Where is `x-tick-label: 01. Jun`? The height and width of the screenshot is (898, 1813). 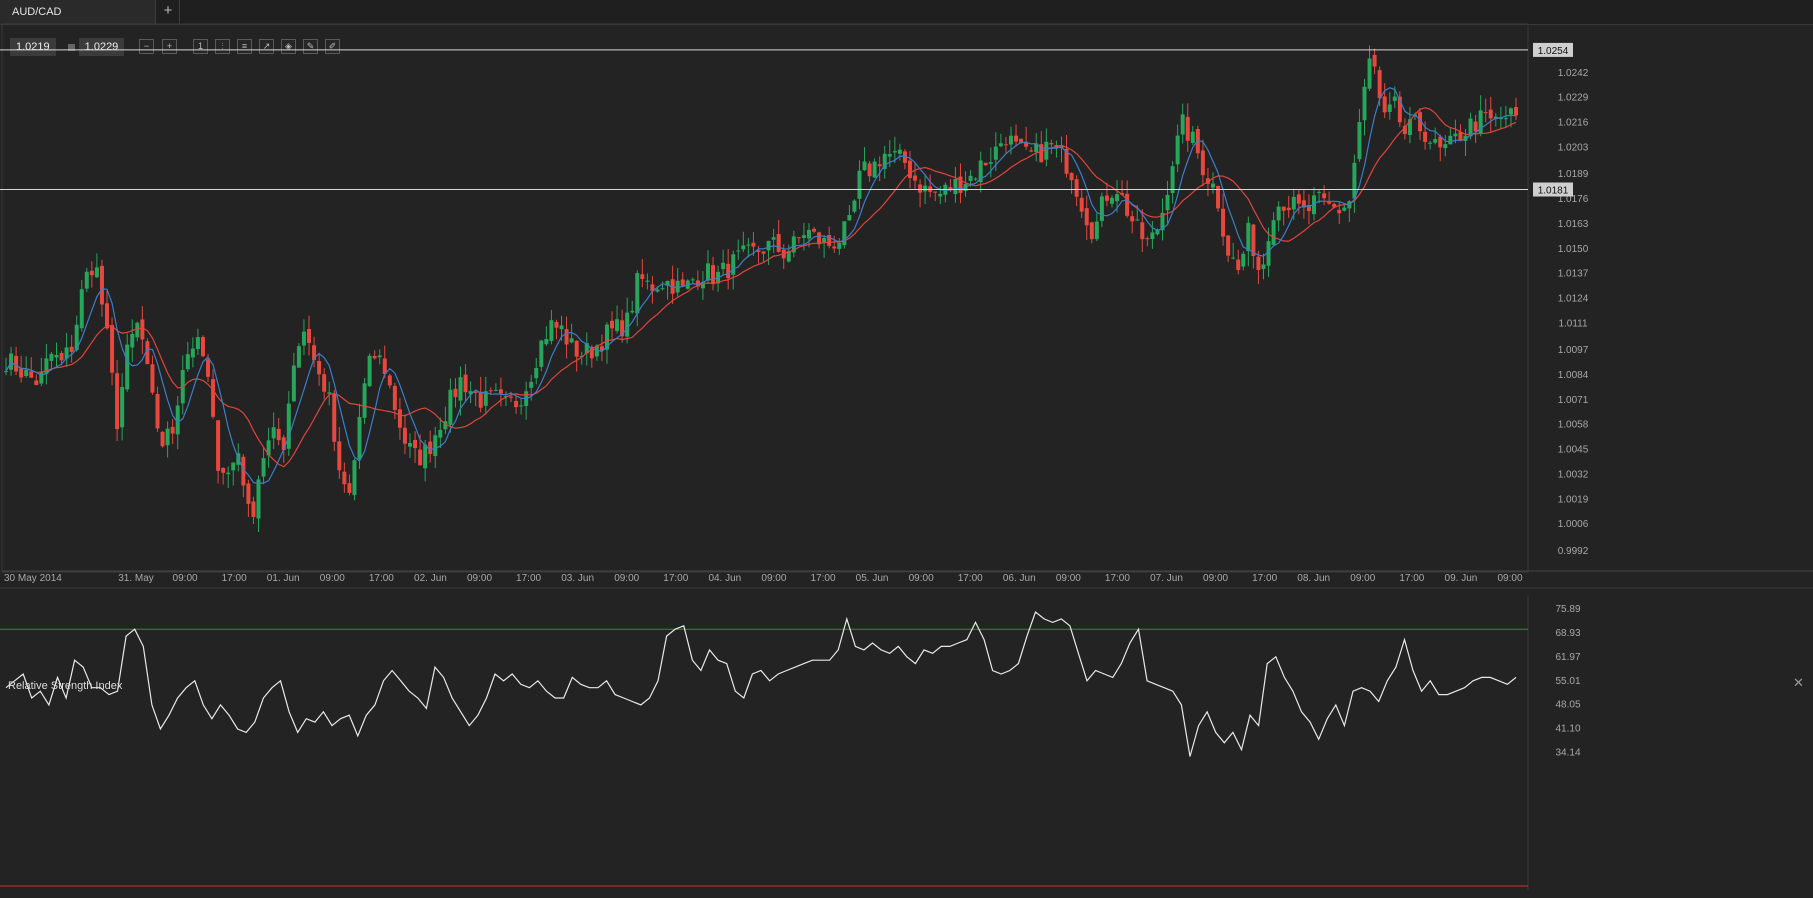
x-tick-label: 01. Jun is located at coordinates (283, 578).